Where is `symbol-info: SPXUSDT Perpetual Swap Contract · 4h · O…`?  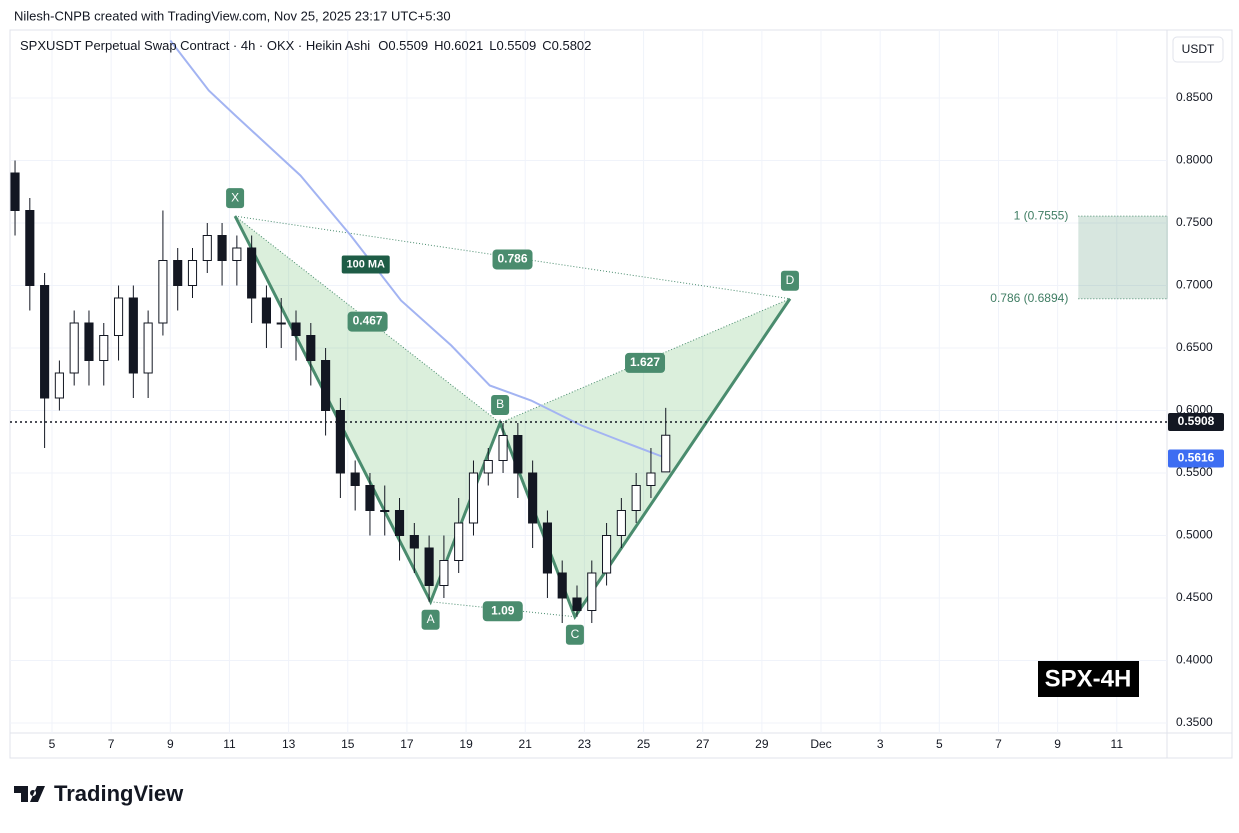 symbol-info: SPXUSDT Perpetual Swap Contract · 4h · O… is located at coordinates (305, 45).